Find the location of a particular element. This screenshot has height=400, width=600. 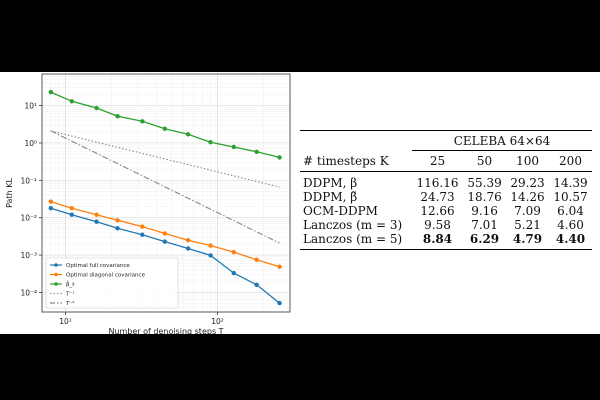

row-label: DDPM, β̃ is located at coordinates (330, 197).